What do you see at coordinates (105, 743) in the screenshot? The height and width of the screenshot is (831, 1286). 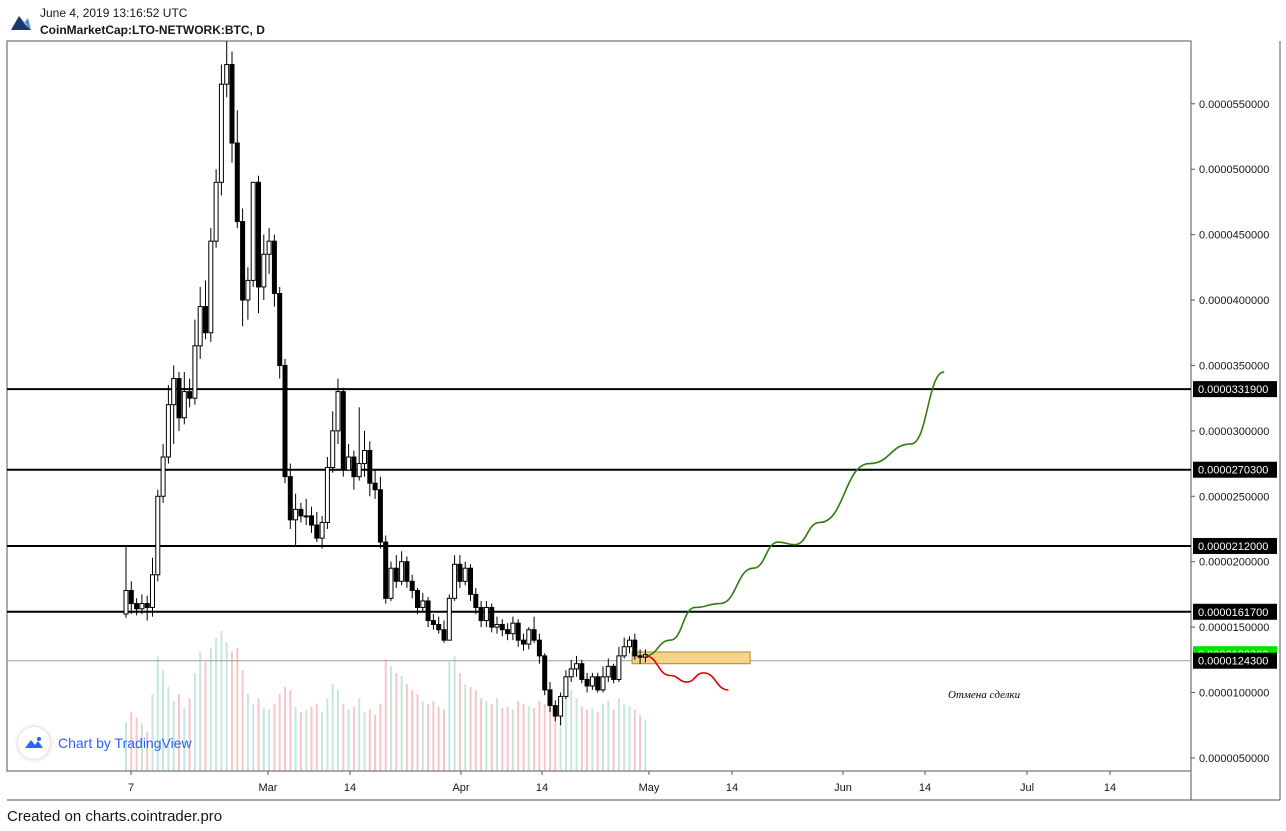 I see `tradingview-brand: Chart by TradingView` at bounding box center [105, 743].